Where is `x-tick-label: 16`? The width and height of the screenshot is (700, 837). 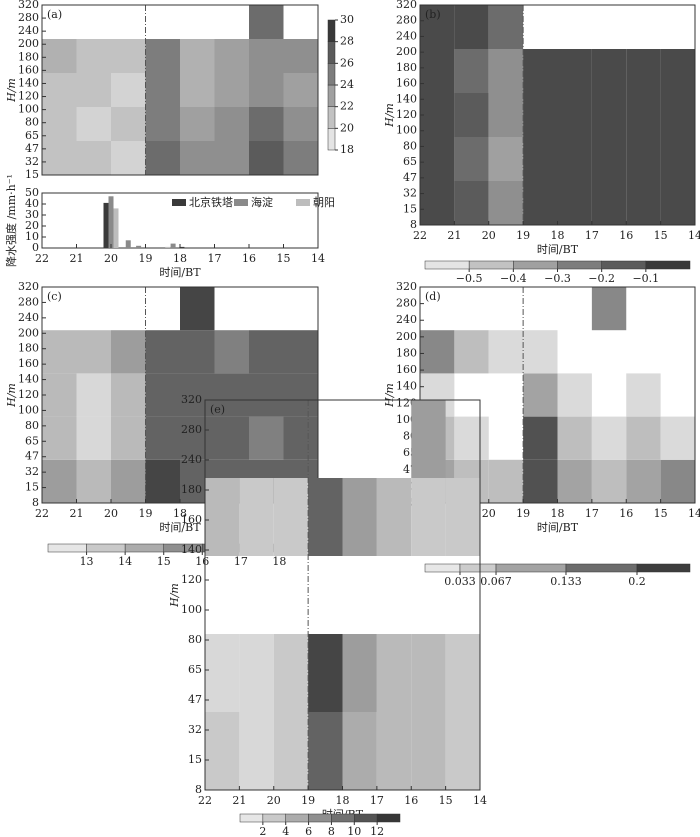 x-tick-label: 16 is located at coordinates (626, 513).